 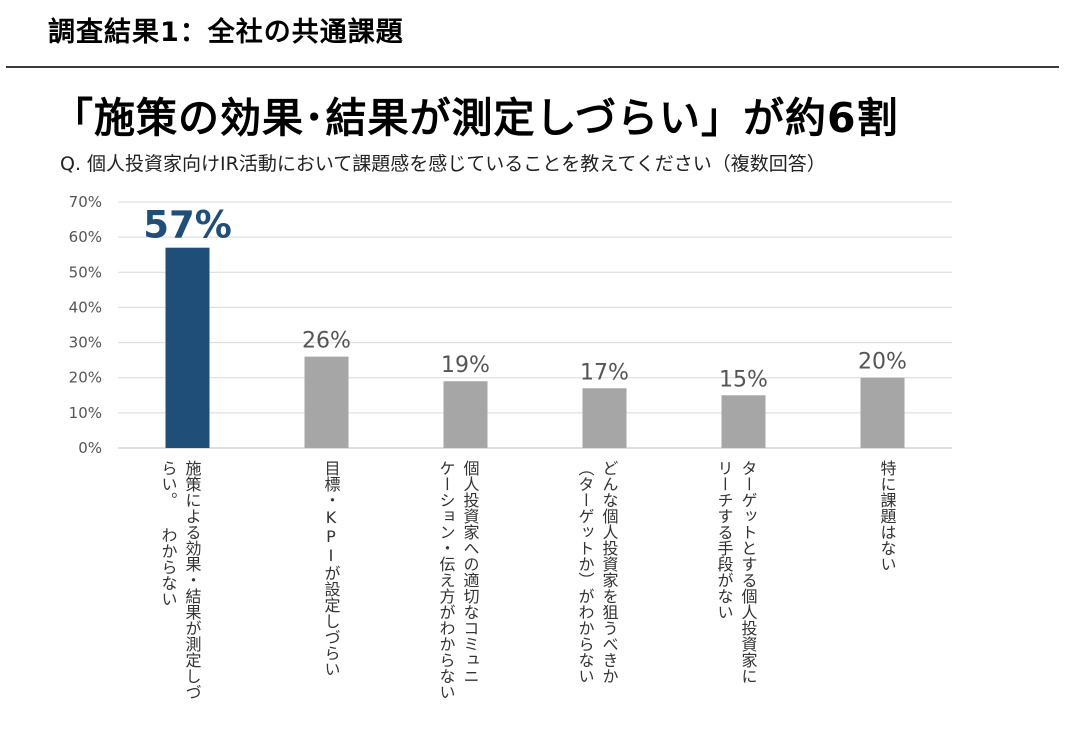 I want to click on y-tick-label: 30%, so click(x=85, y=343).